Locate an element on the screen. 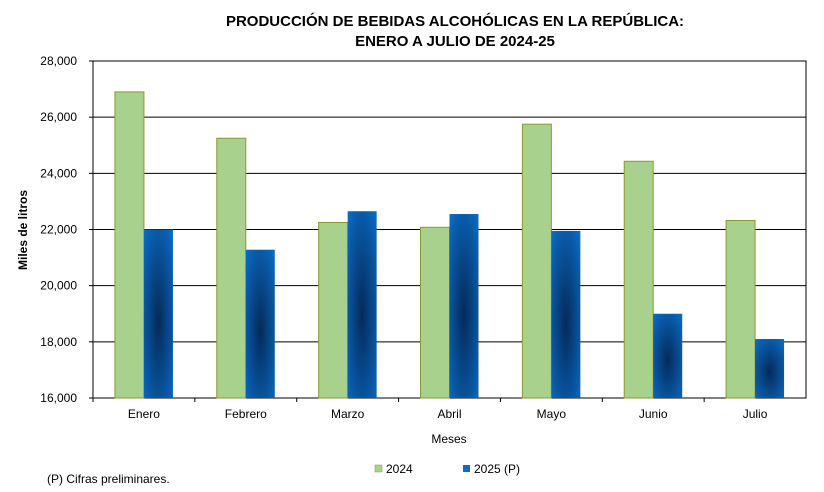 This screenshot has height=492, width=824. bar-2025-abril is located at coordinates (464, 306).